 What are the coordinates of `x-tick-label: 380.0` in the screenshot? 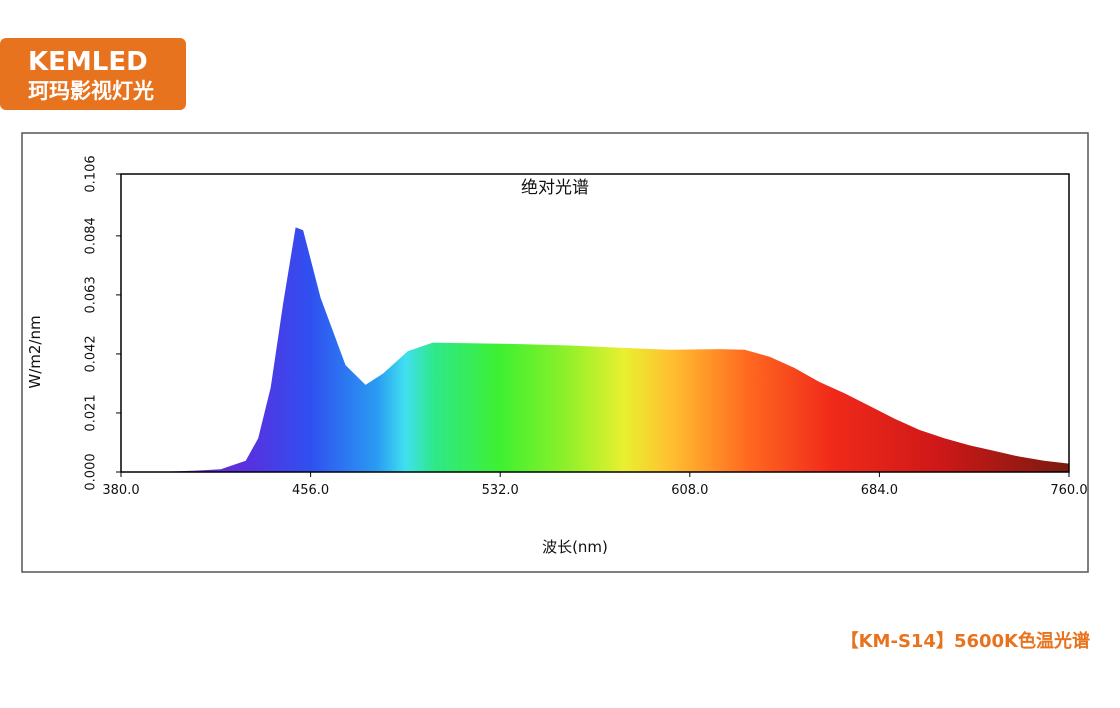 It's located at (120, 490).